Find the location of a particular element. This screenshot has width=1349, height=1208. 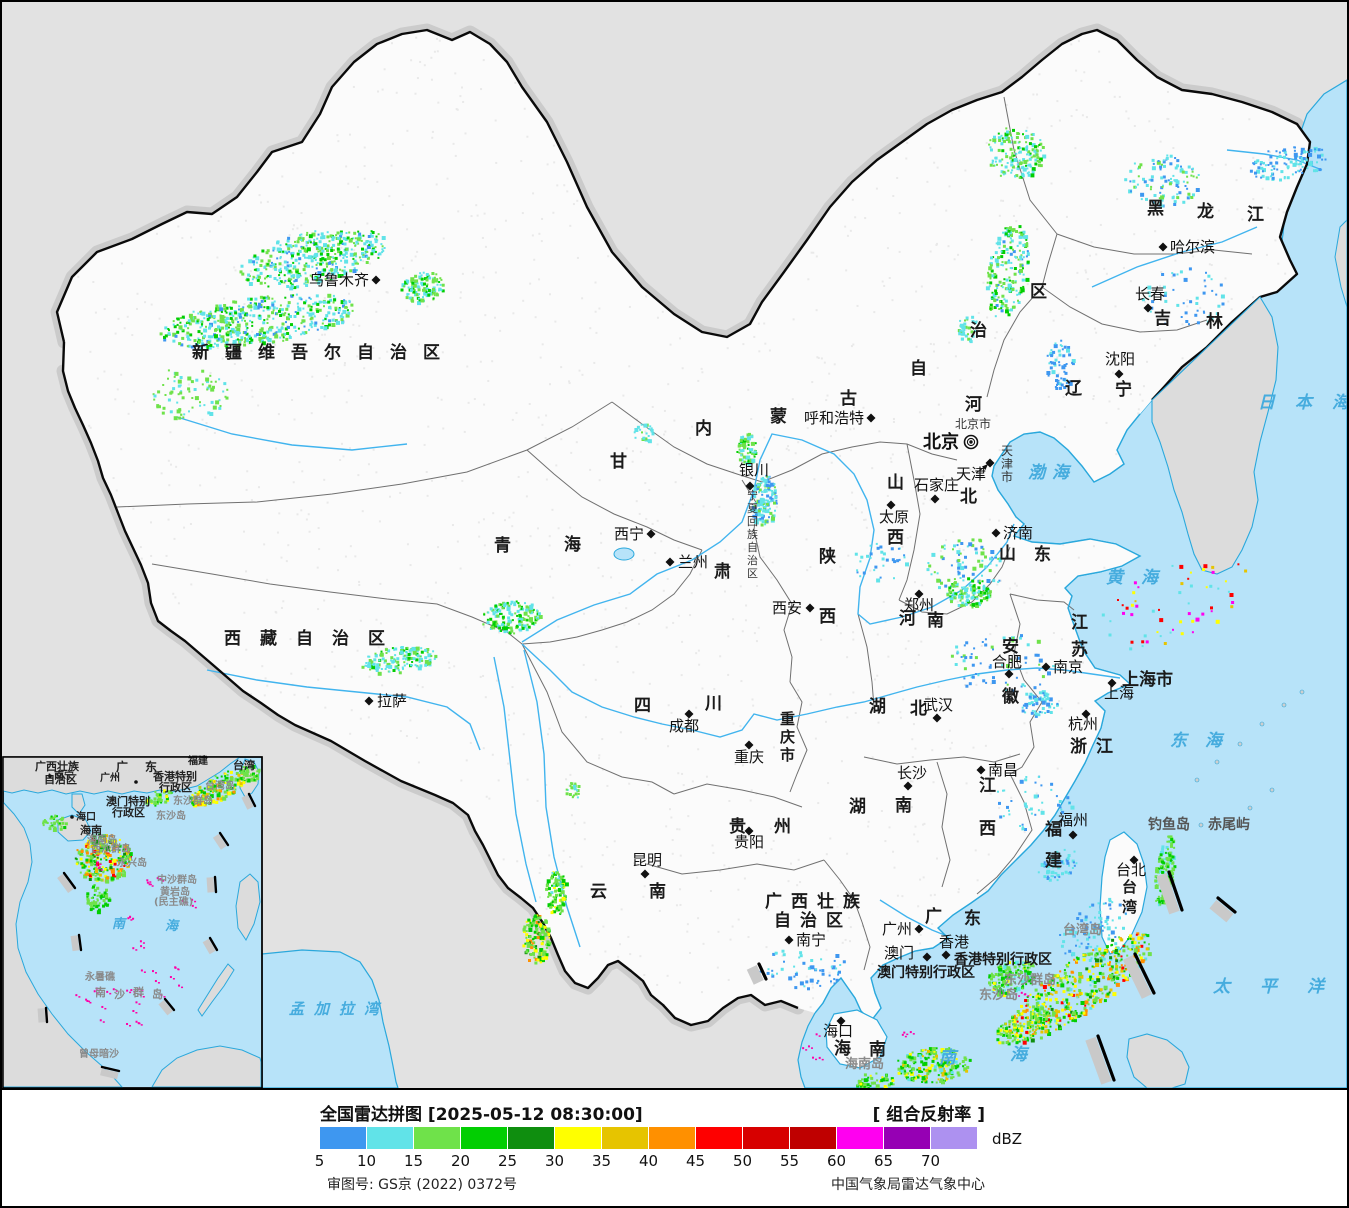

city-label: 济南 is located at coordinates (1018, 533).